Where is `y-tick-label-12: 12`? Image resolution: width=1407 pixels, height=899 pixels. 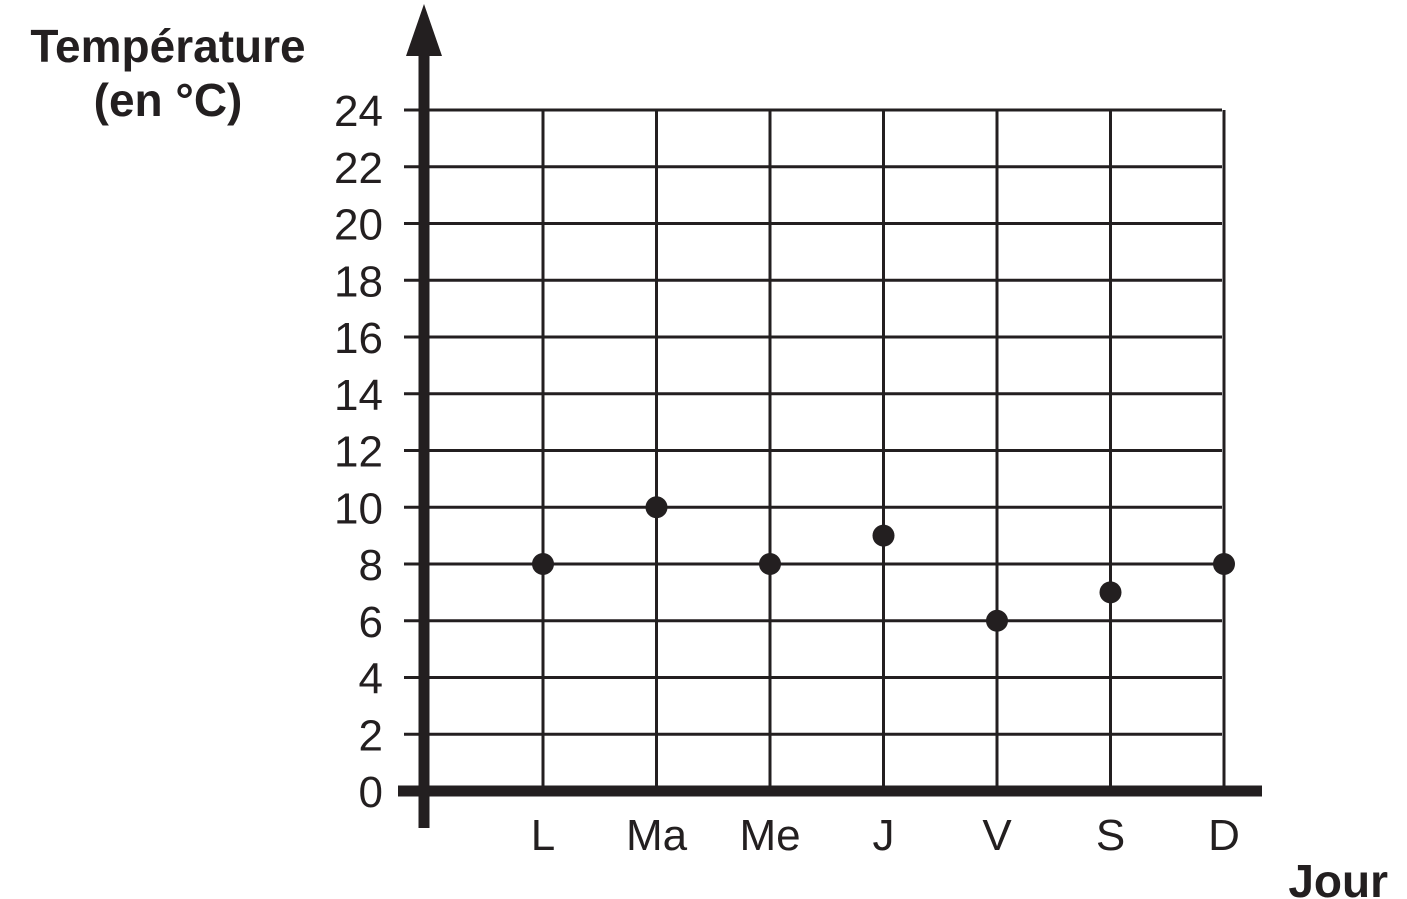
y-tick-label-12: 12 is located at coordinates (358, 452).